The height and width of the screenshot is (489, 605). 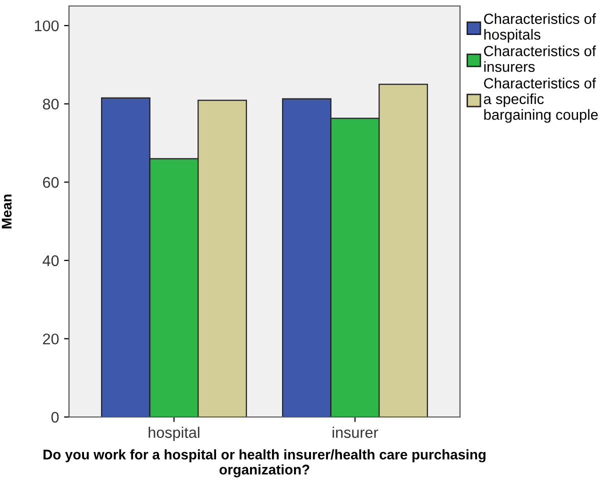 I want to click on y-tick-label: 20, so click(x=51, y=339).